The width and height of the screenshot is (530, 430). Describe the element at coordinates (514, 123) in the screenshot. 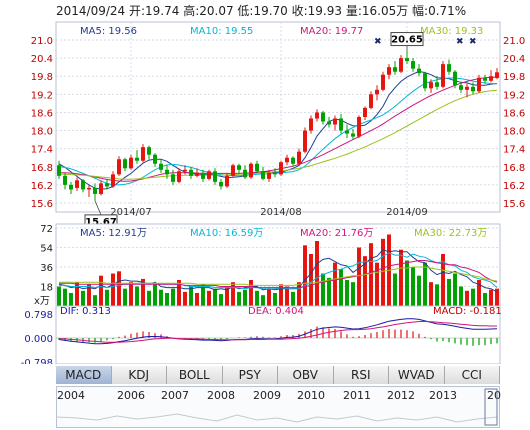

I see `price-y-axis-right: 21.0 20.4 19.8 19.2 18.6 18.0 17.4 16.8 16.2 15.6` at that location.